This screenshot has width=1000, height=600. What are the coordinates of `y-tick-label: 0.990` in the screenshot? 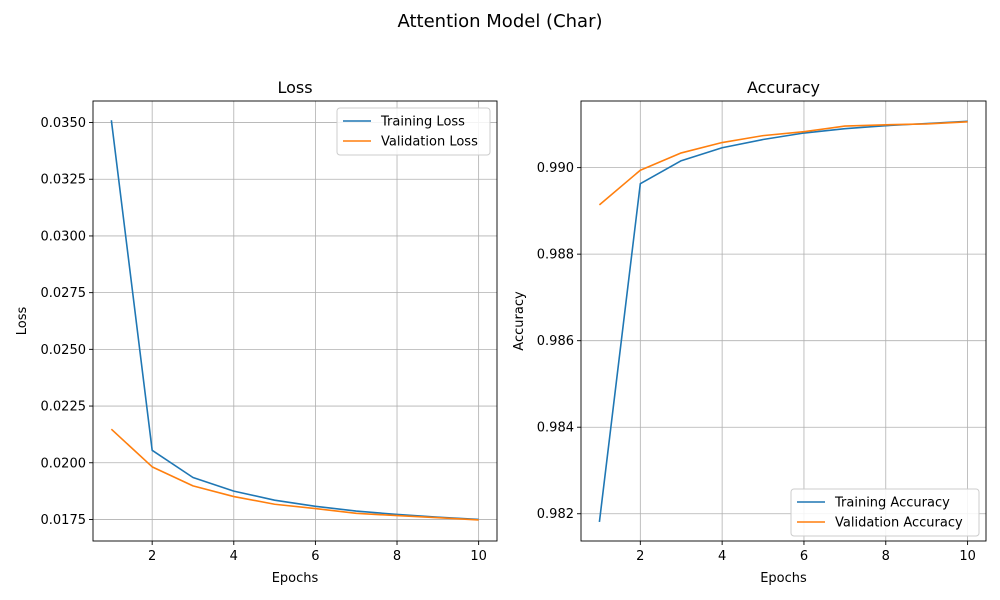 It's located at (555, 168).